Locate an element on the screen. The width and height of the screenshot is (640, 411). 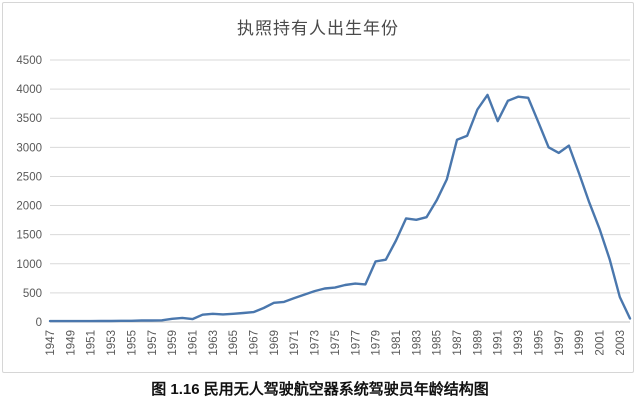
y-tick-label: 4500 is located at coordinates (29, 61).